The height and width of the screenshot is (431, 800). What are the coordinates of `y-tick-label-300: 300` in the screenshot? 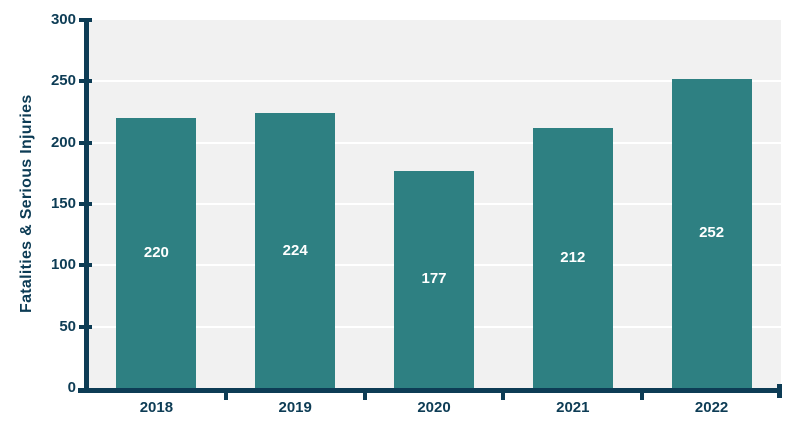 It's located at (63, 19).